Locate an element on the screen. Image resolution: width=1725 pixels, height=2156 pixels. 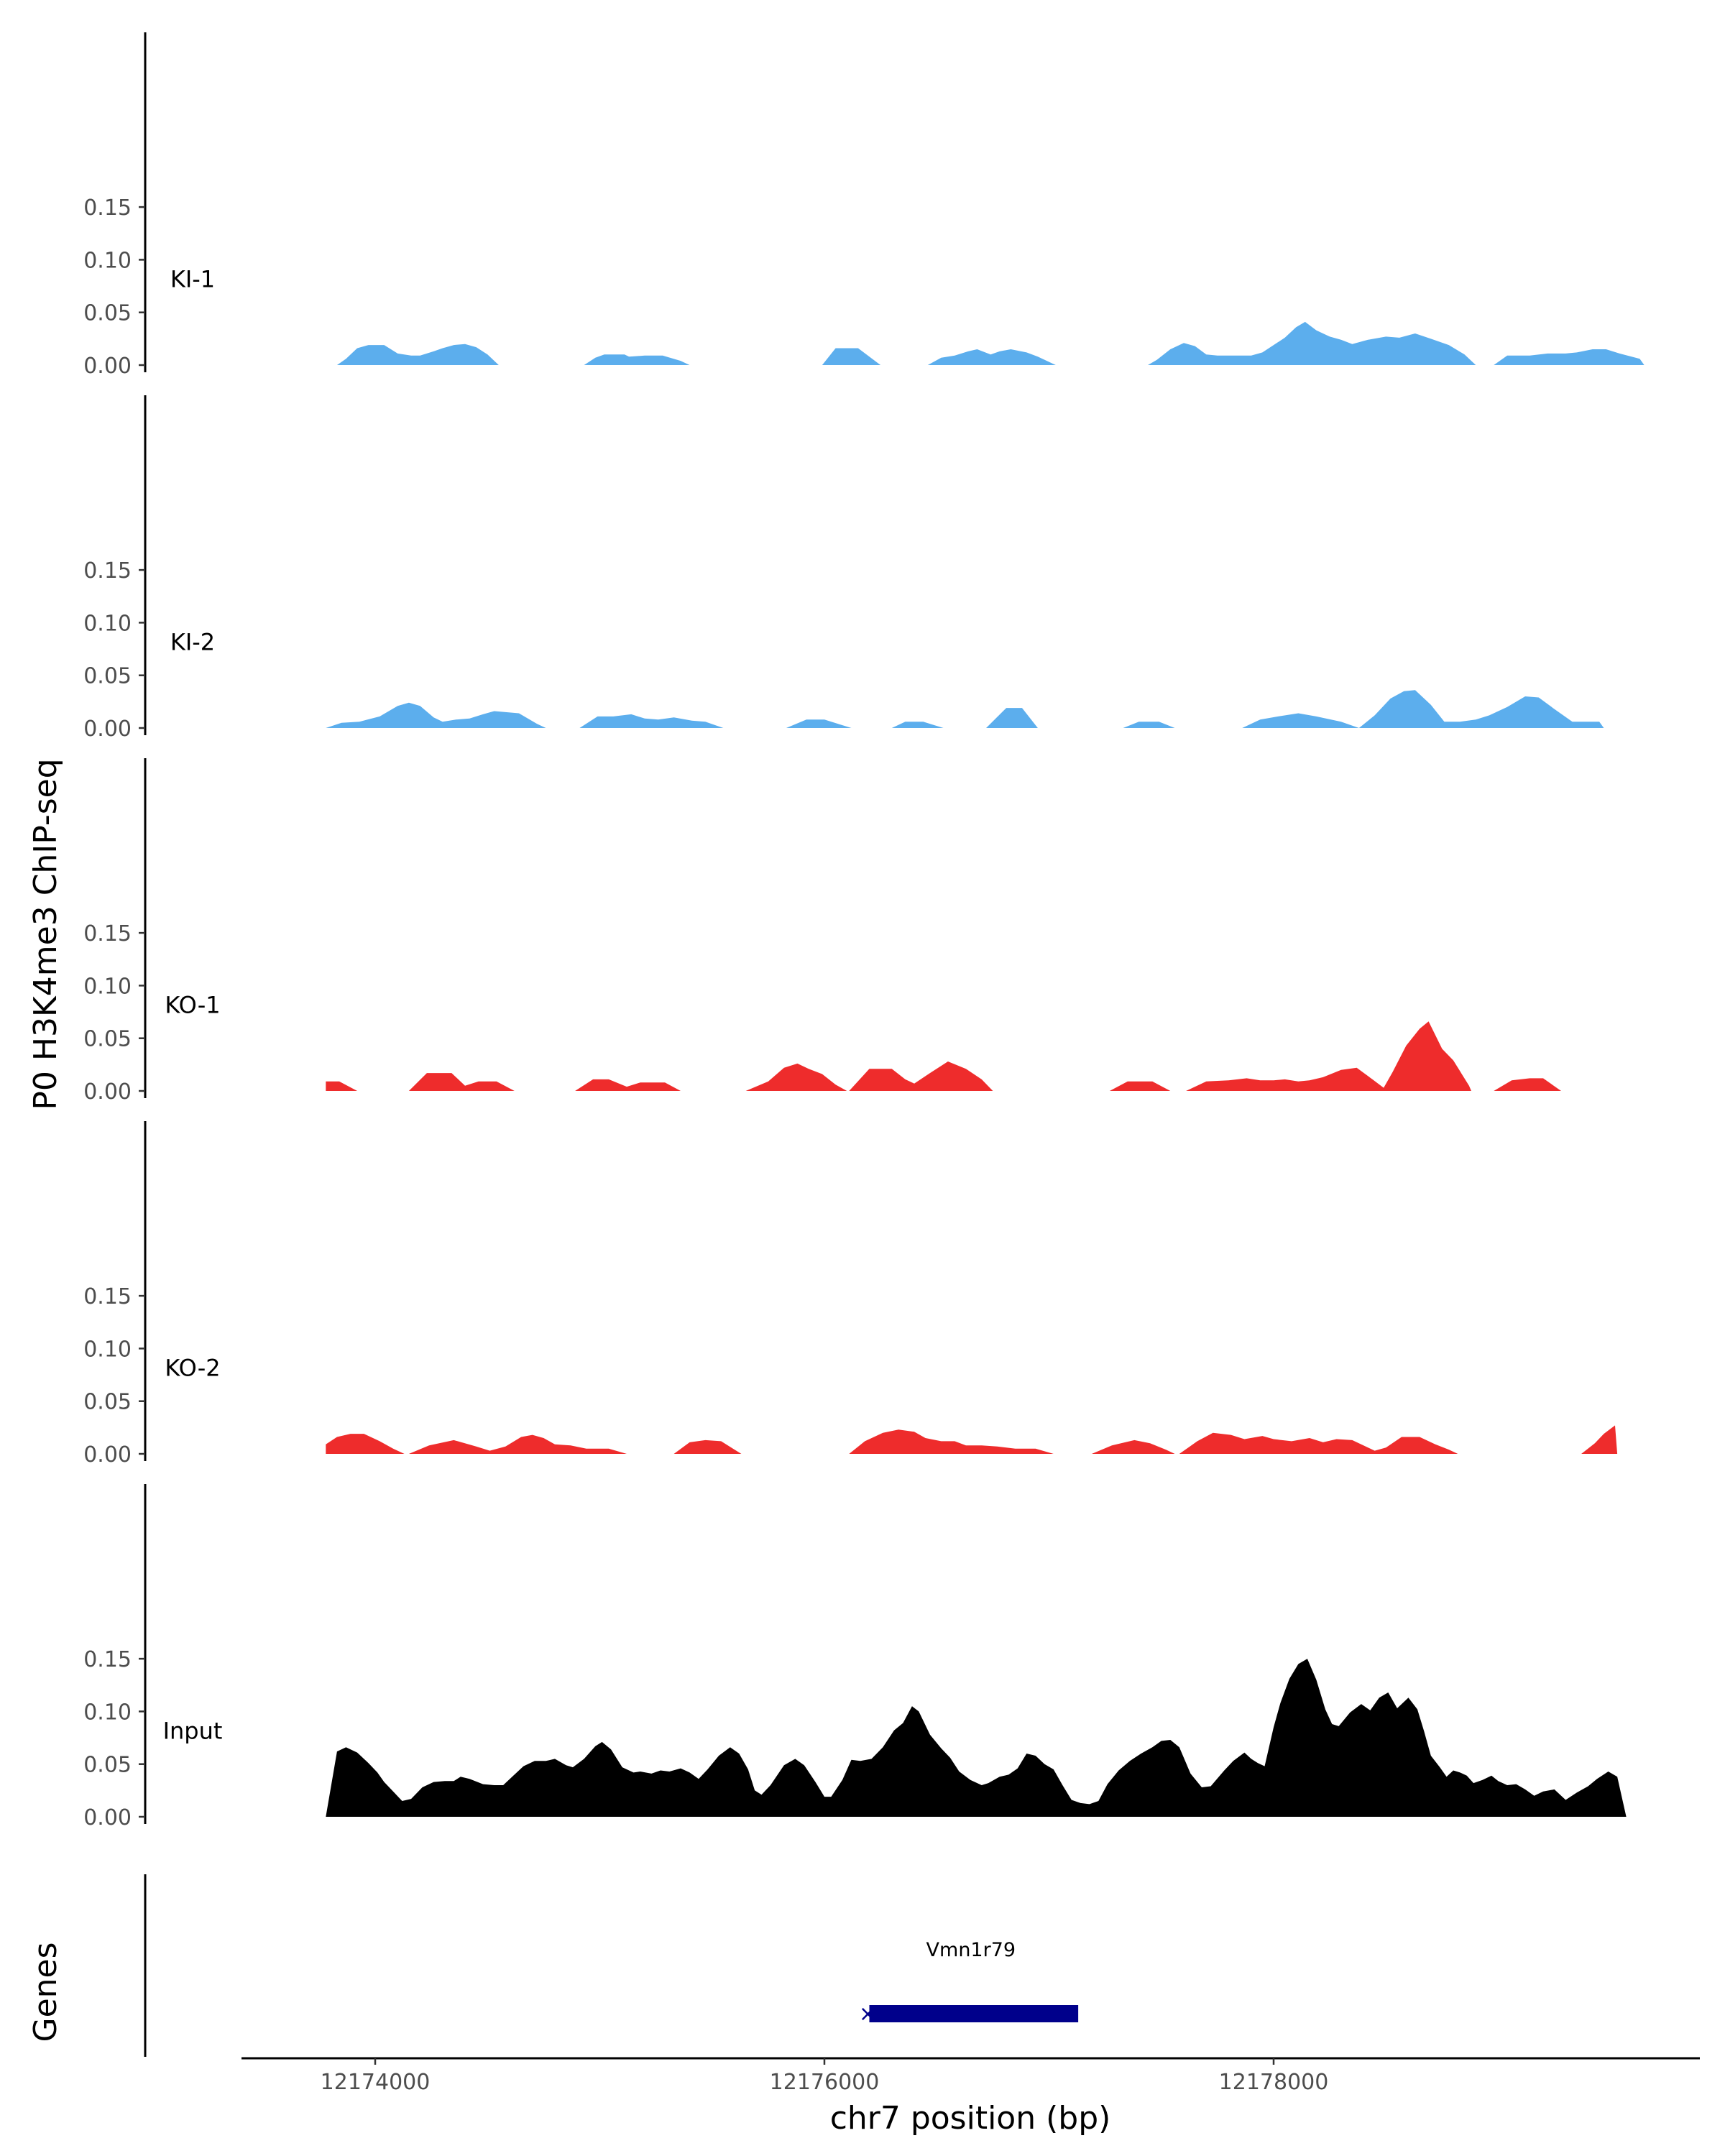
track-panel-input: 0.00 0.05 0.10 0.15 Input is located at coordinates (855, 1657).